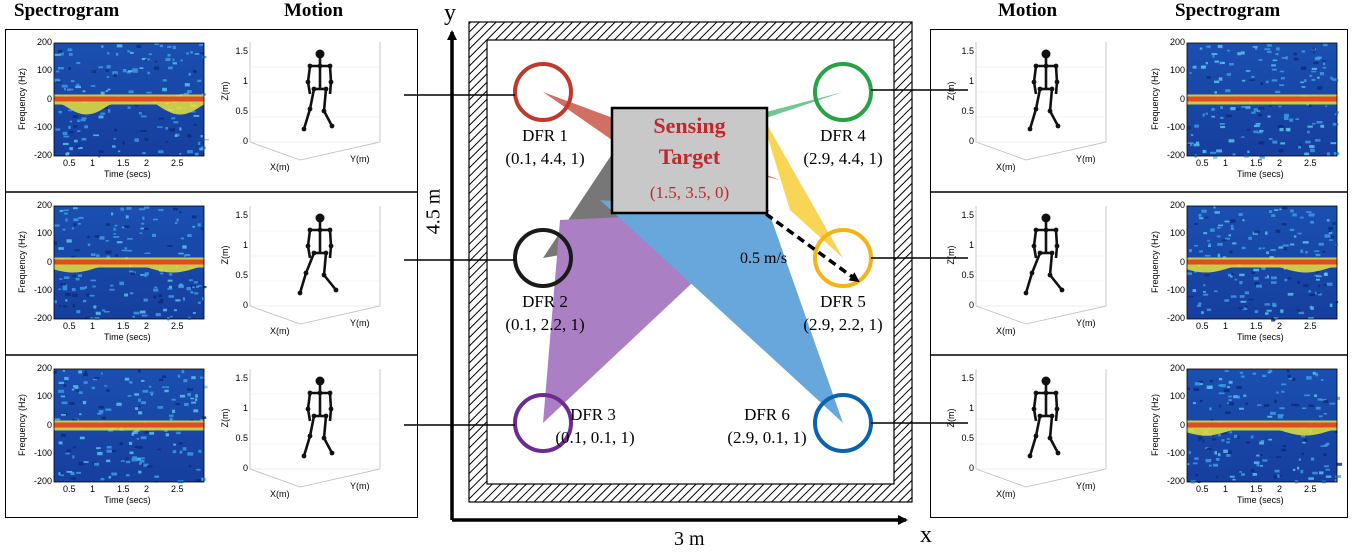 The width and height of the screenshot is (1353, 553). What do you see at coordinates (1226, 489) in the screenshot?
I see `right-spectrogram-3-xtick: 1` at bounding box center [1226, 489].